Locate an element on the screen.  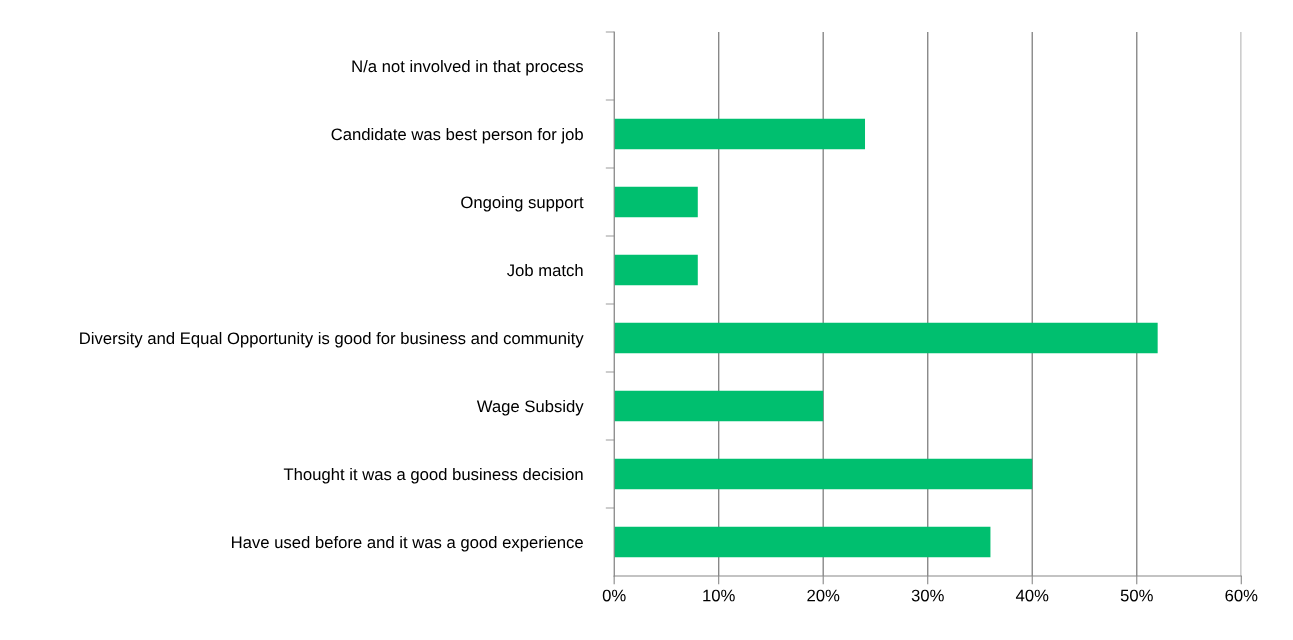
x-tick-label: 50% is located at coordinates (1136, 595).